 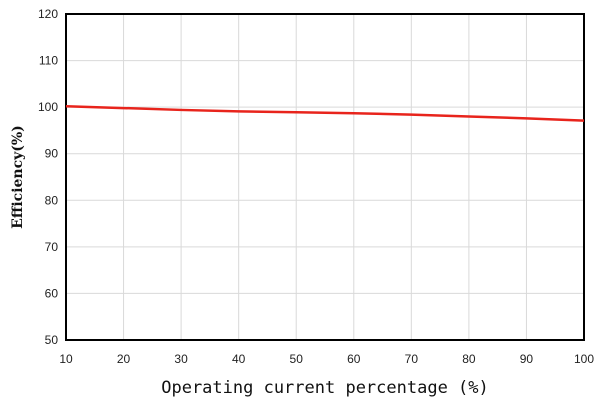 I want to click on y-tick-label: 110, so click(x=48, y=61).